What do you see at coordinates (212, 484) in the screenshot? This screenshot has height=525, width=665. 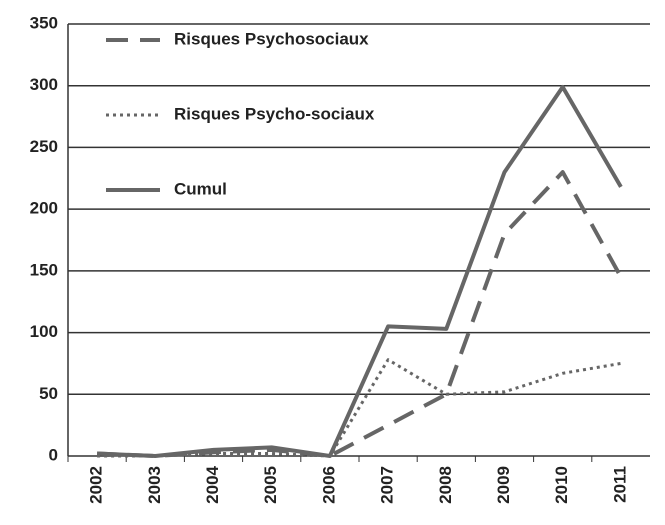 I see `x-tick-label: 2004` at bounding box center [212, 484].